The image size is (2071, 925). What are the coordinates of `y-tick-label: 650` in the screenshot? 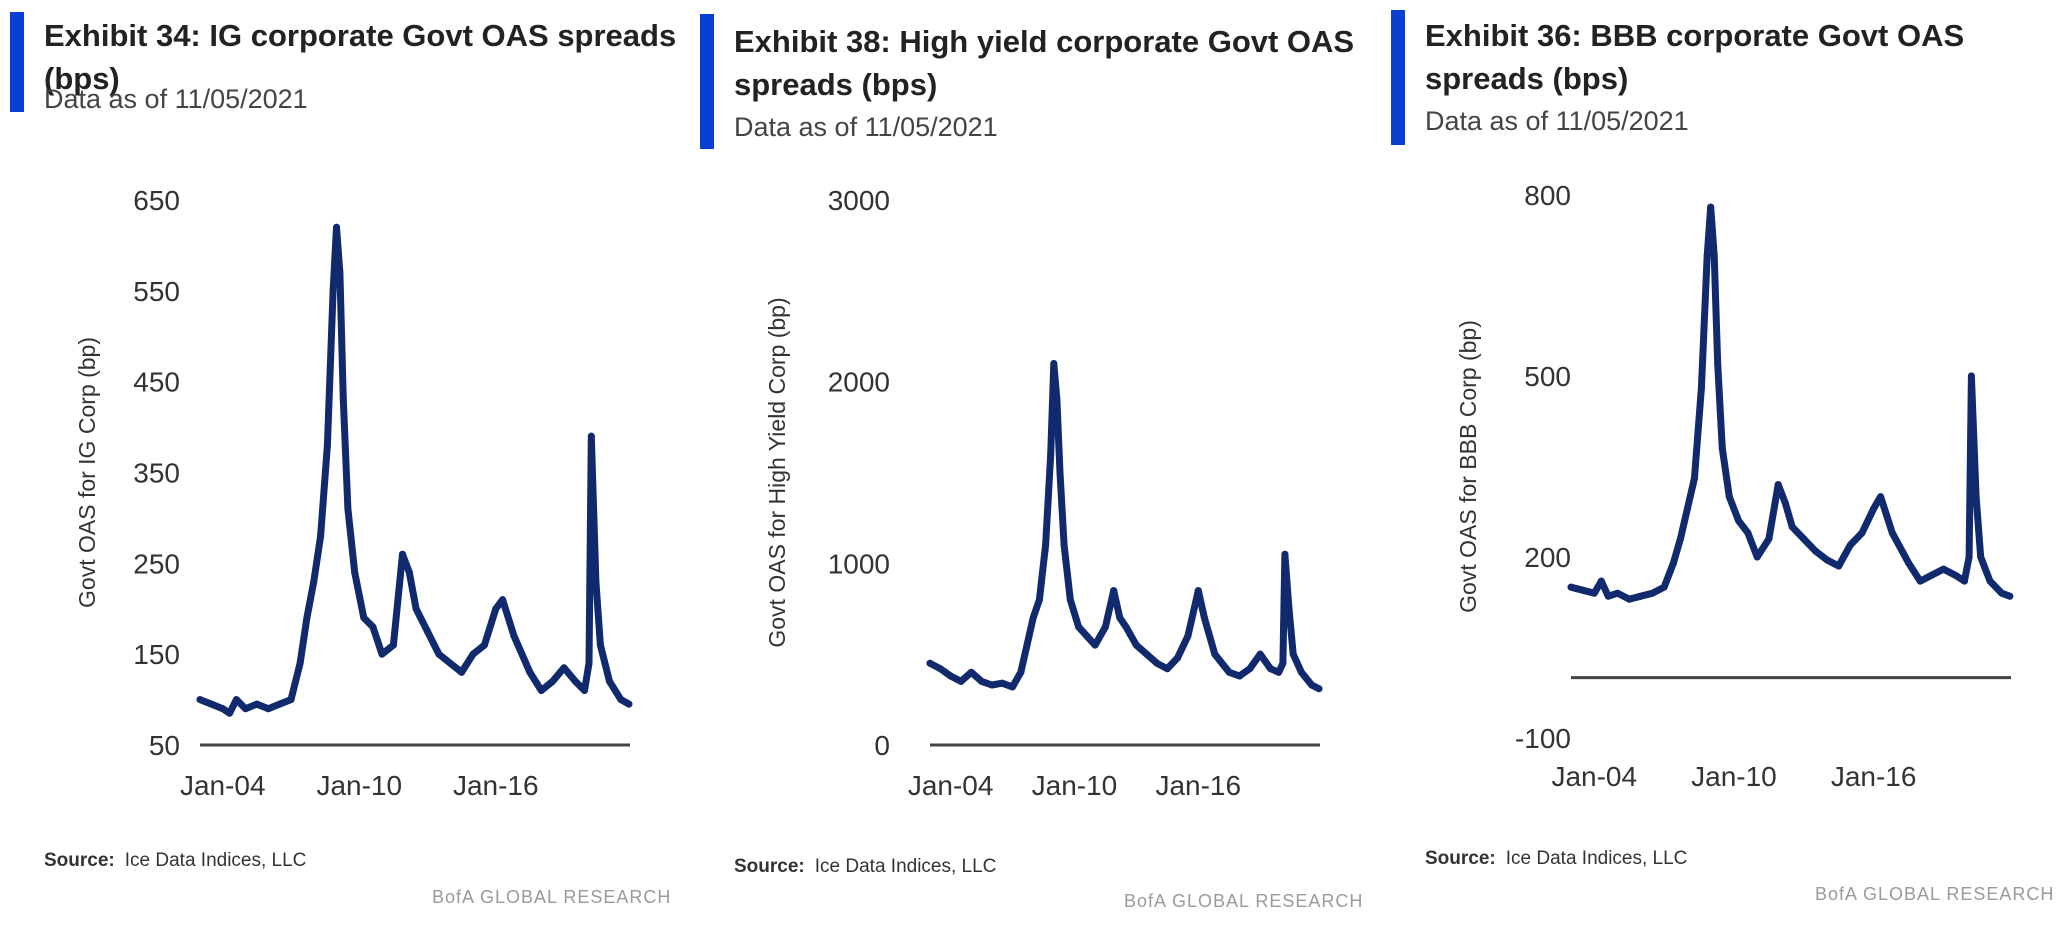 It's located at (156, 200).